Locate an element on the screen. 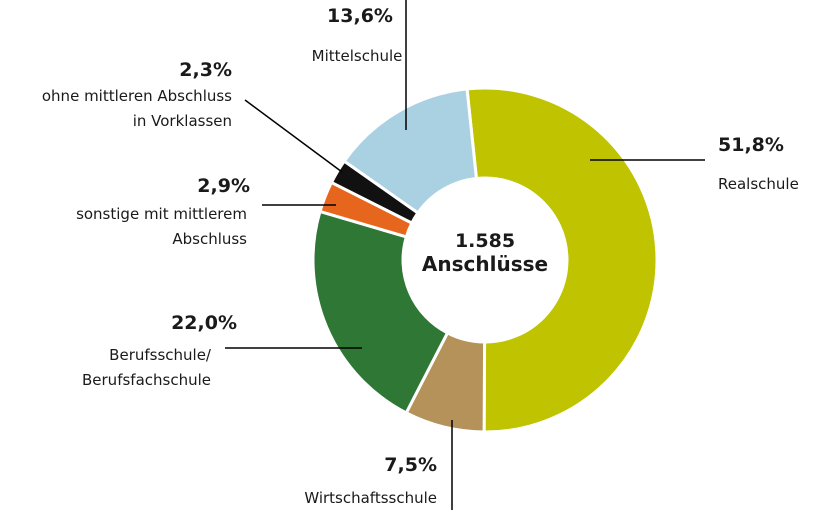 The height and width of the screenshot is (513, 814). center-total: 1.585 is located at coordinates (485, 241).